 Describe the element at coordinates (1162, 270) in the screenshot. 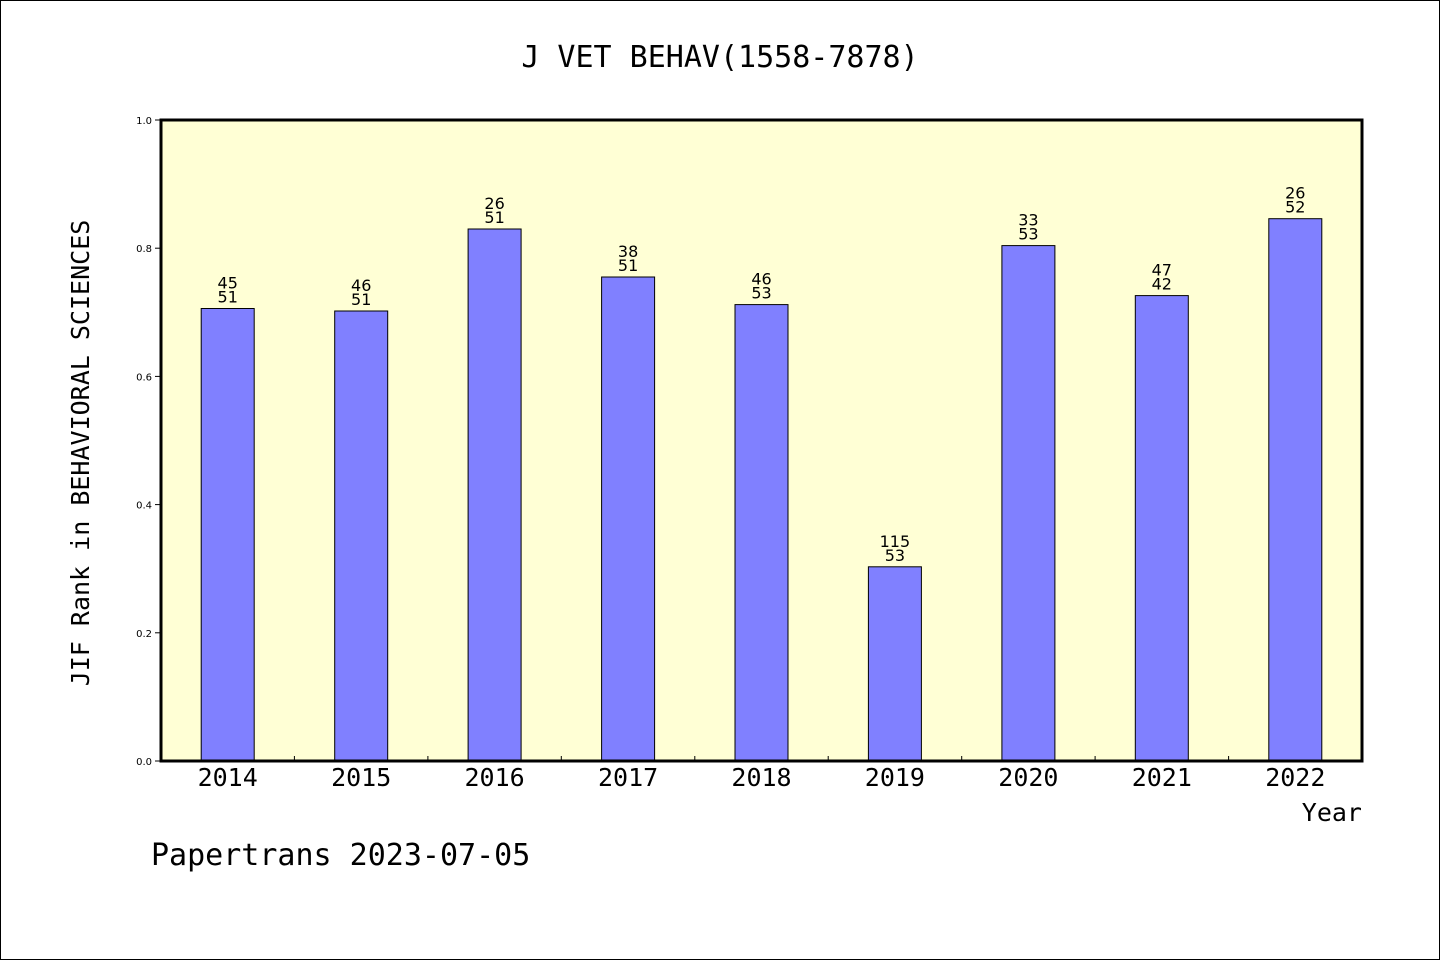

I see `bar-label-rank-2021: 47` at that location.